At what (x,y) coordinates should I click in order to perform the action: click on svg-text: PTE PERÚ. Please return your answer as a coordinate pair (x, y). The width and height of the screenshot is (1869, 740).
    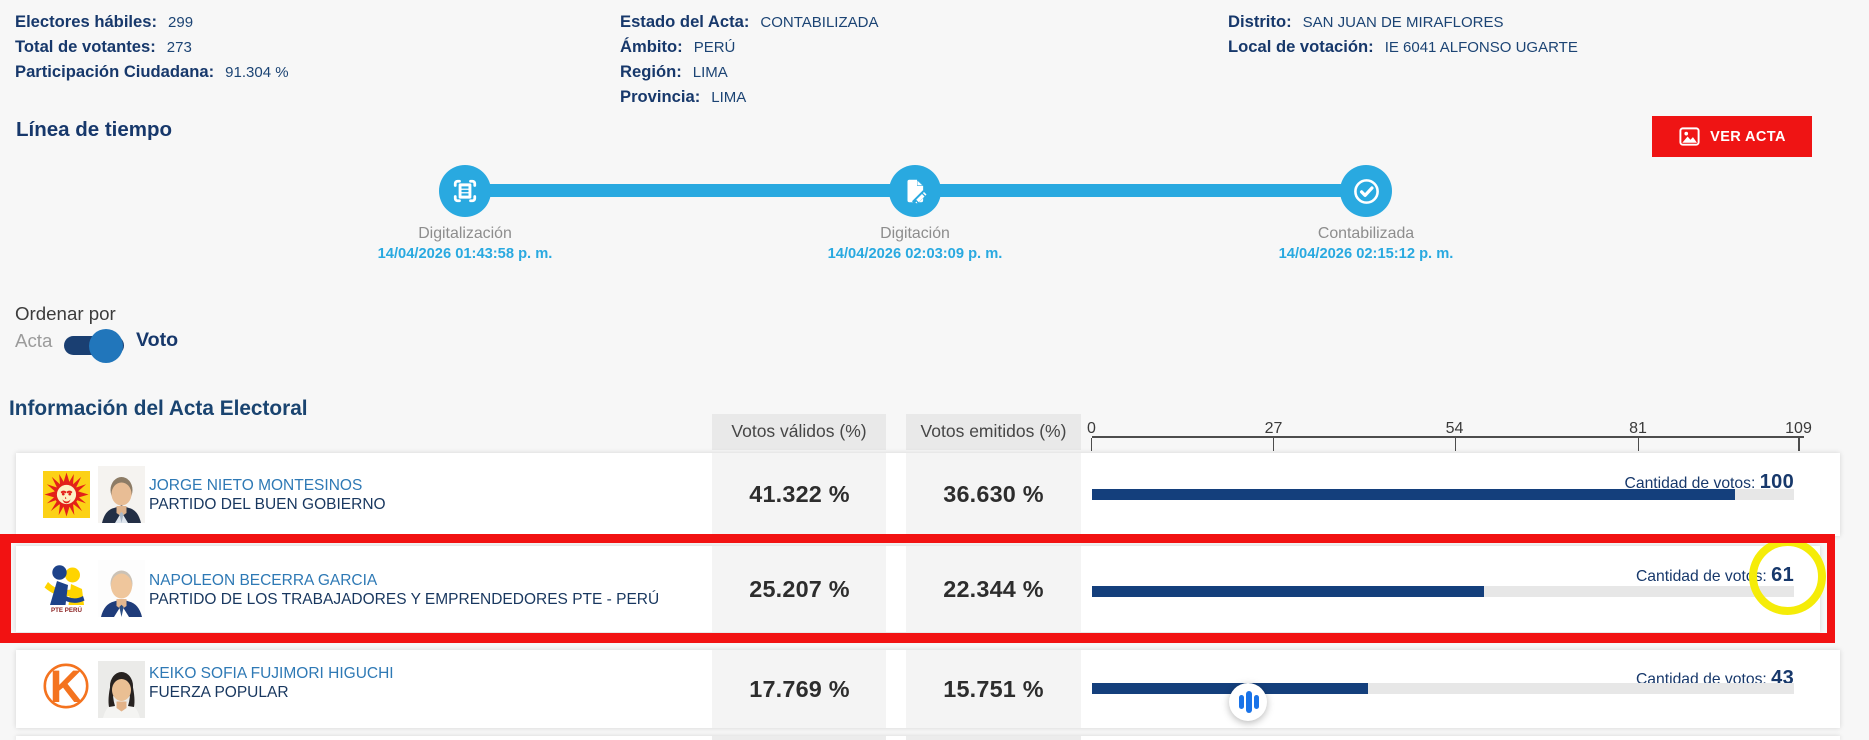
    Looking at the image, I should click on (66, 610).